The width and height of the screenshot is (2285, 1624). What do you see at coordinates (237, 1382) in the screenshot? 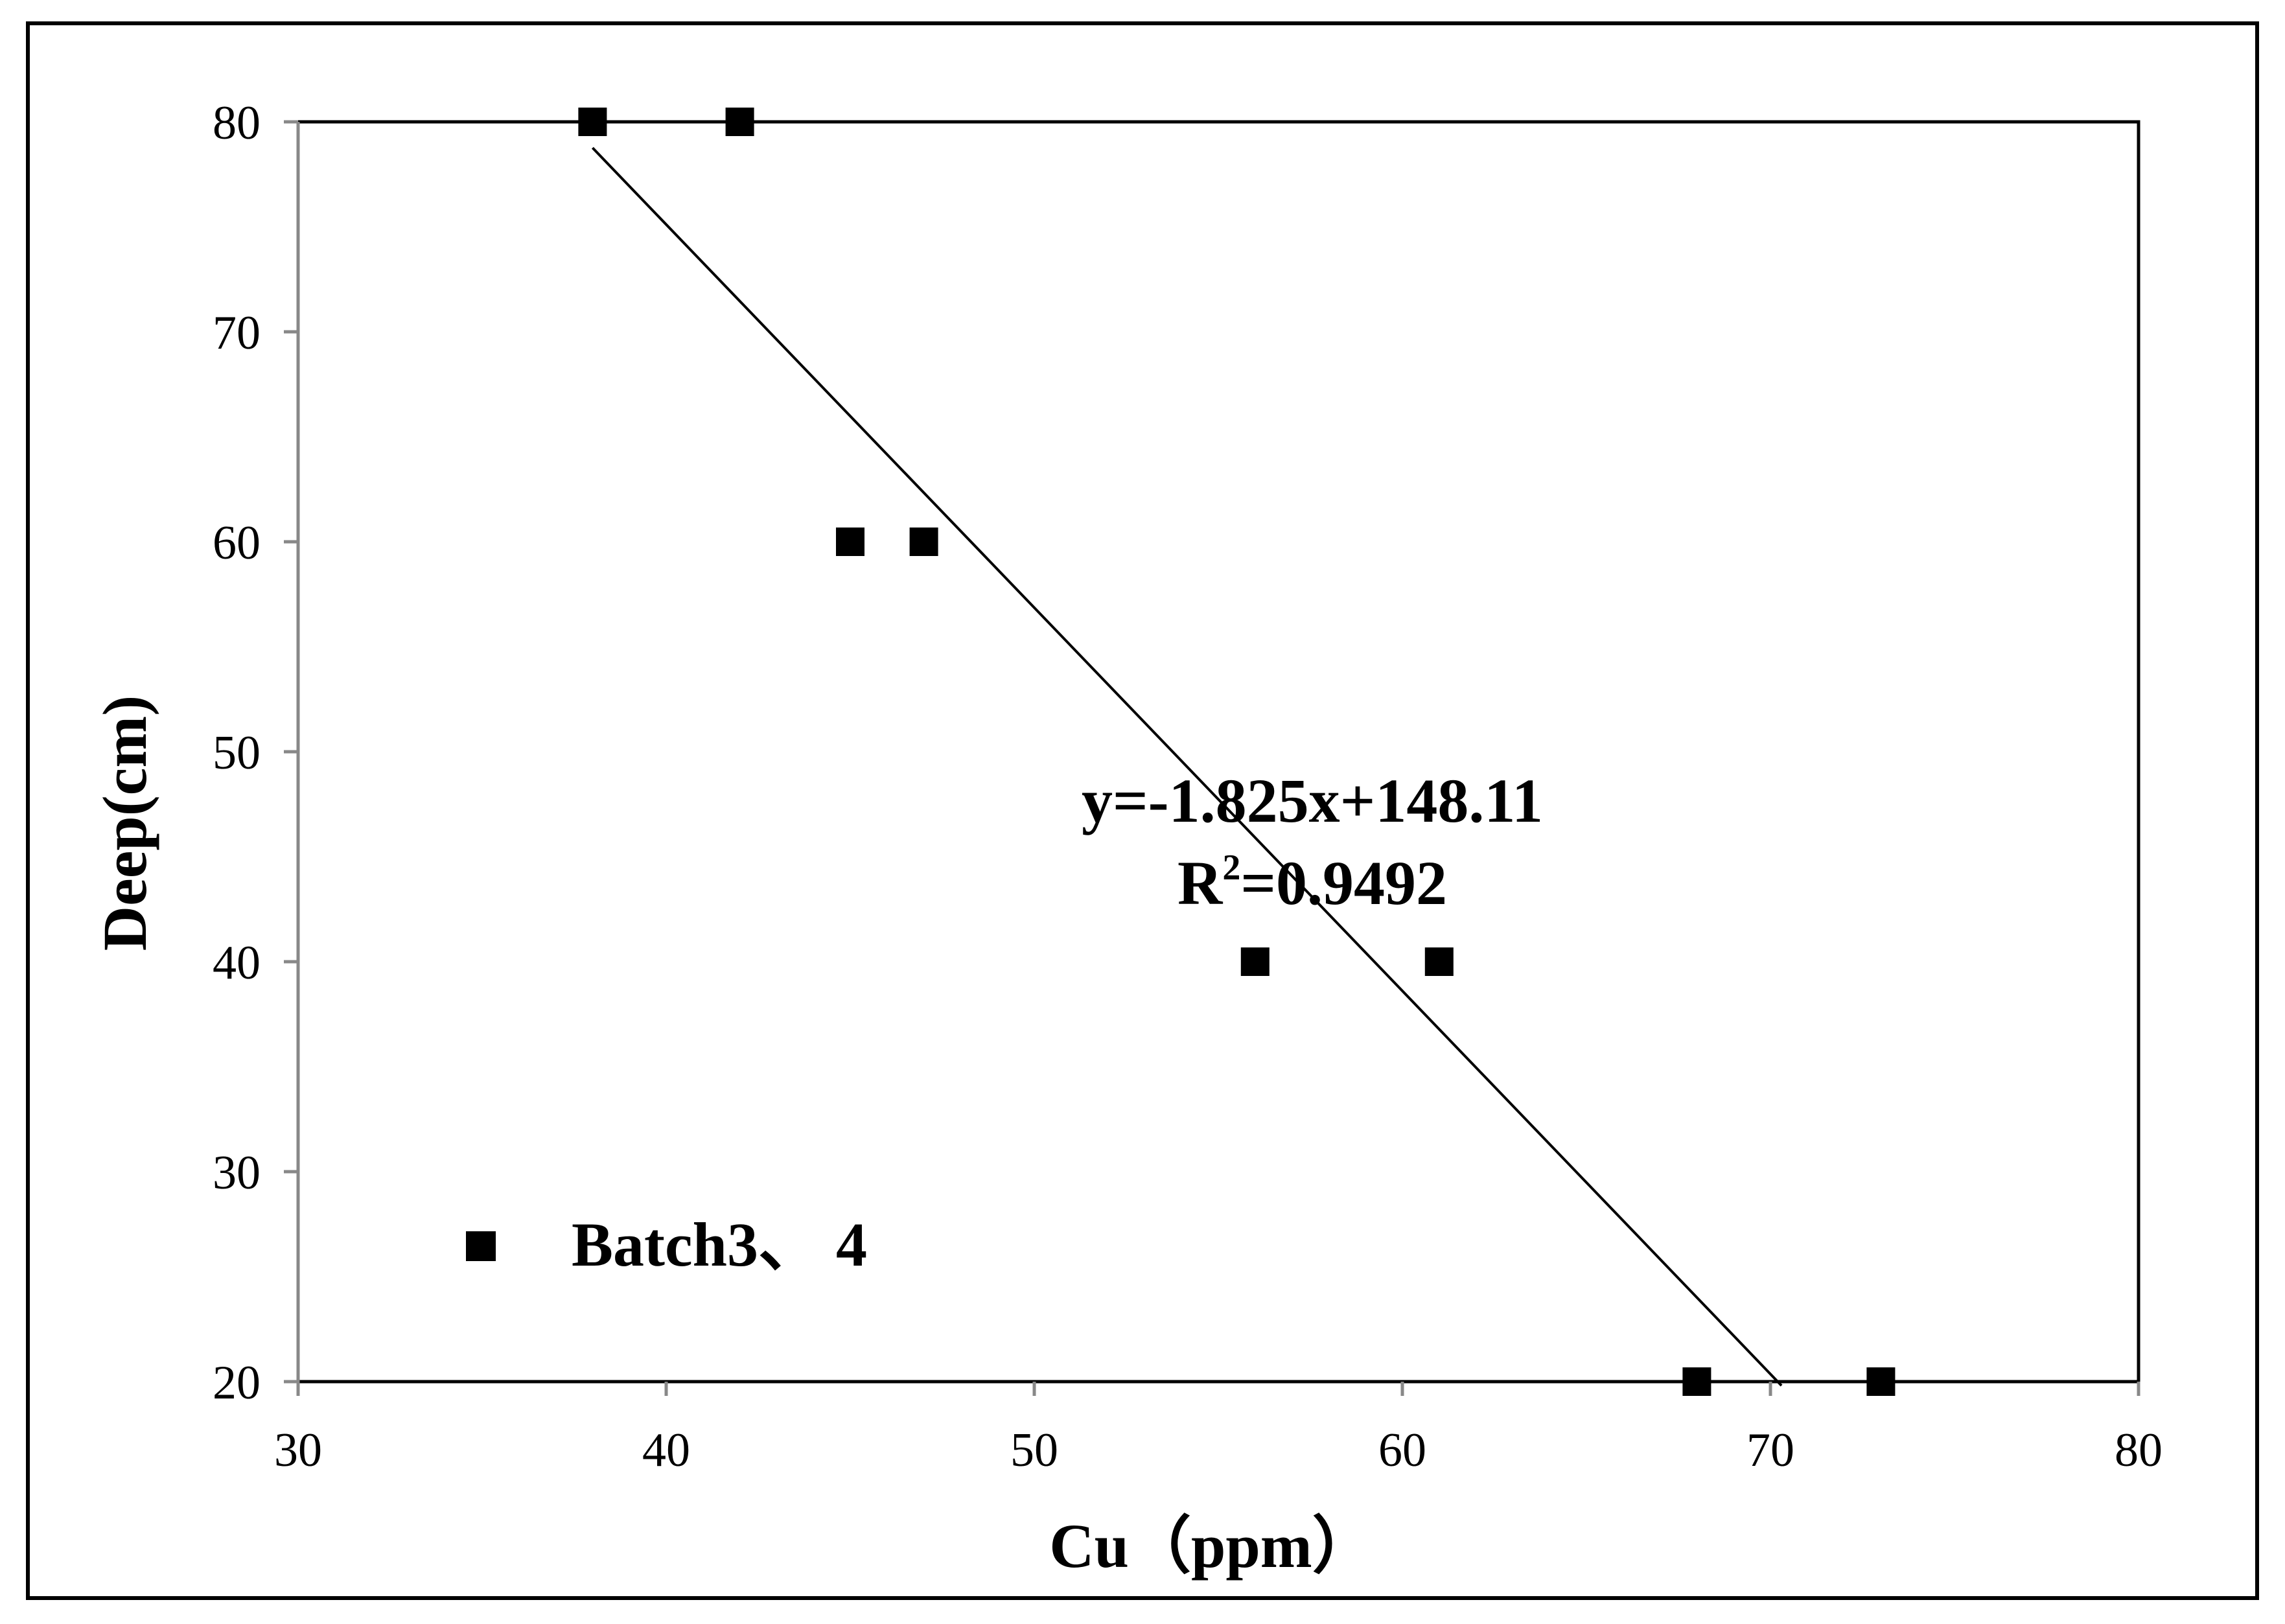
I see `y-tick-label: 20` at bounding box center [237, 1382].